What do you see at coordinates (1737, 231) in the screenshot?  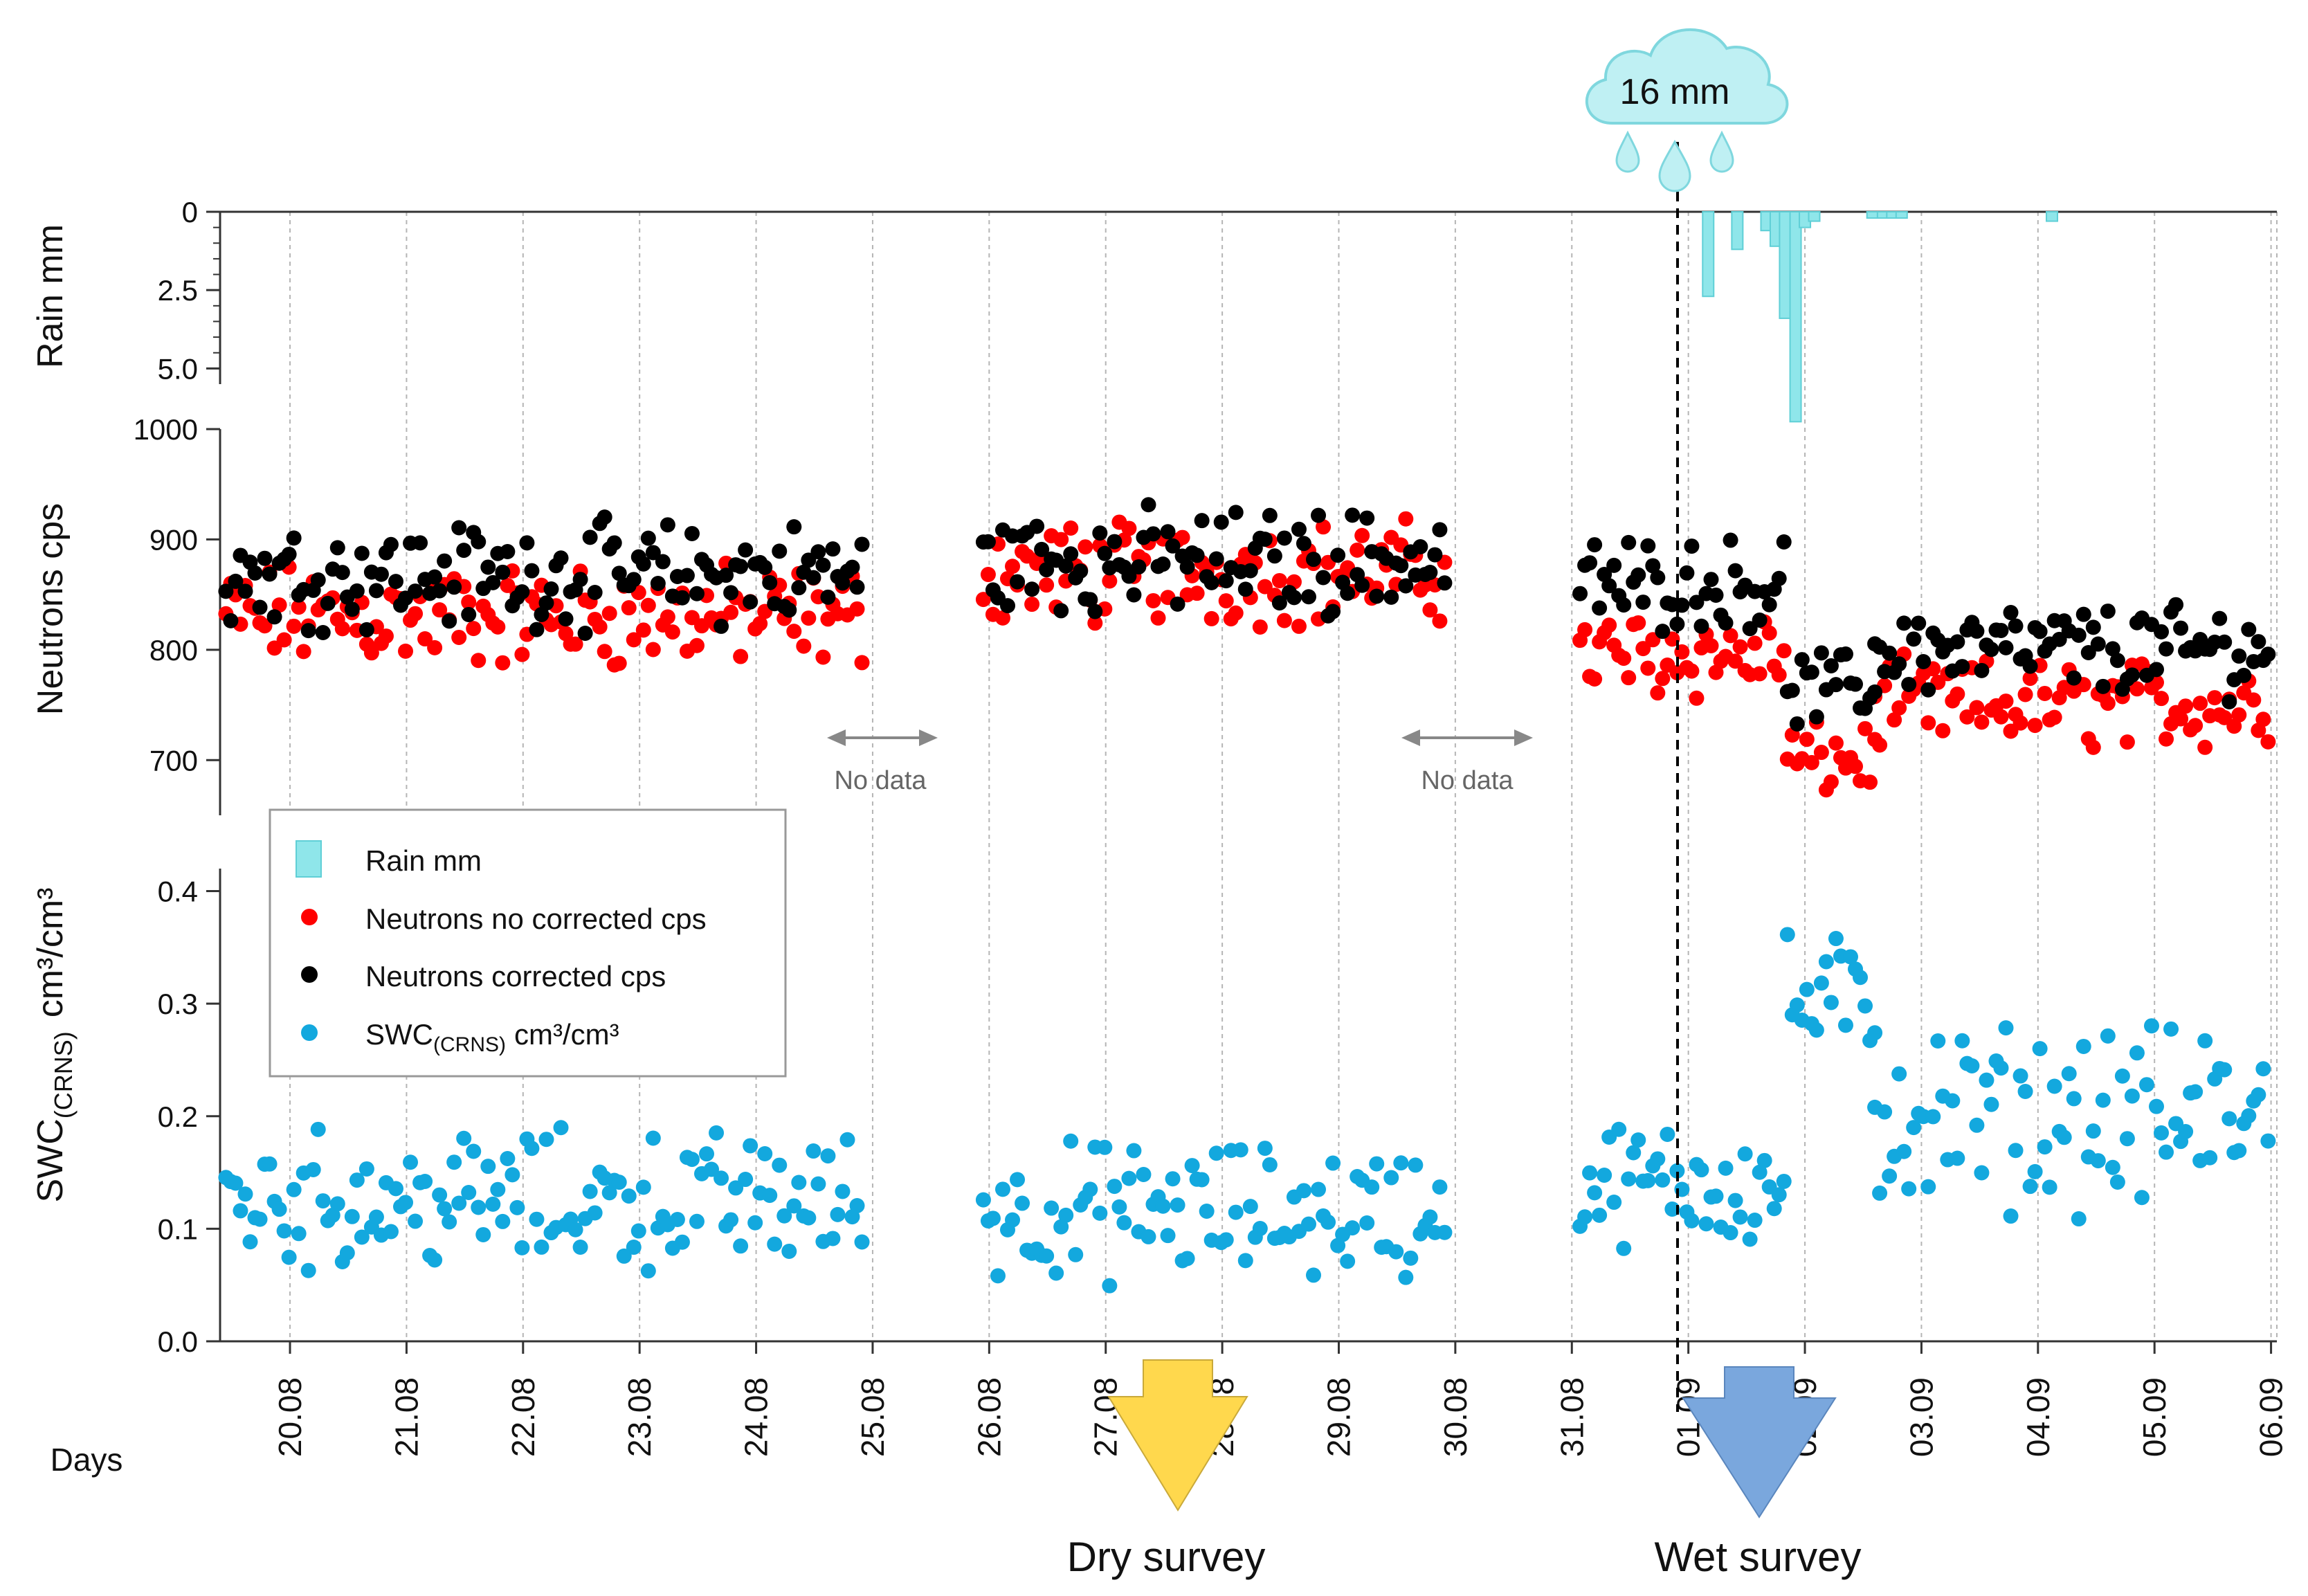 I see `rain-bar` at bounding box center [1737, 231].